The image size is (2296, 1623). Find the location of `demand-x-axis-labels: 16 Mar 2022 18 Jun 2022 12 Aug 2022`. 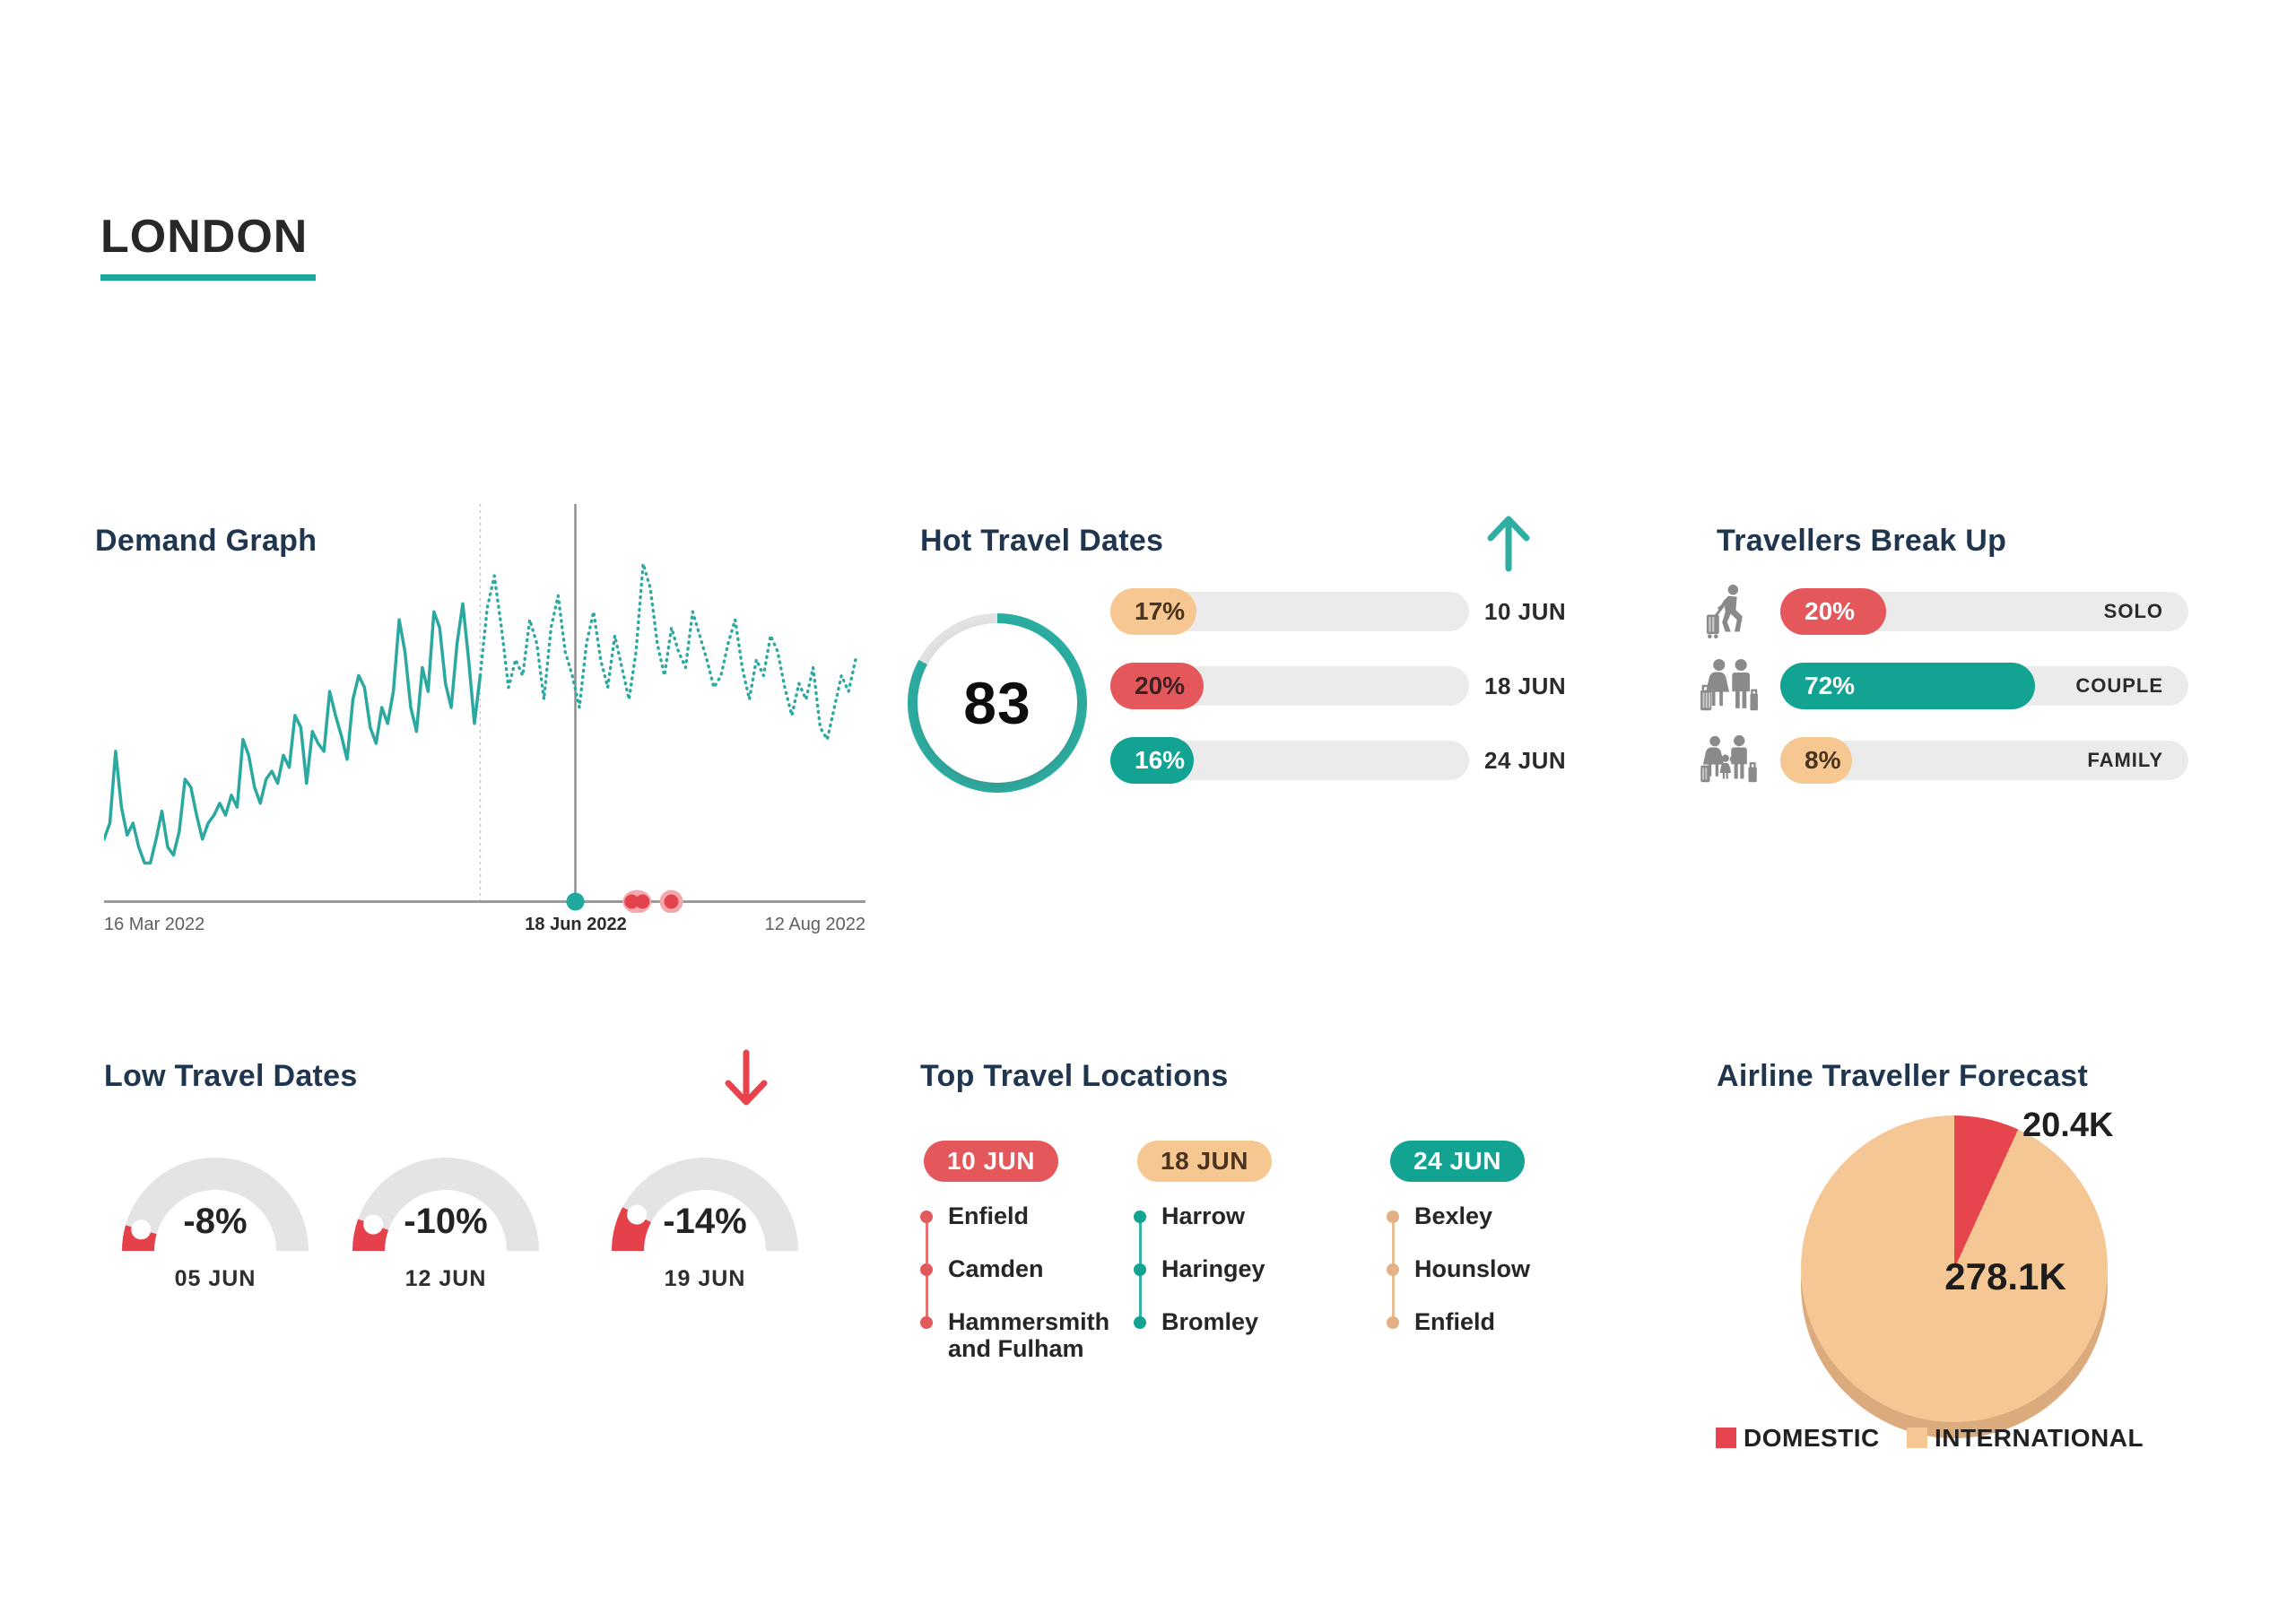

demand-x-axis-labels: 16 Mar 2022 18 Jun 2022 12 Aug 2022 is located at coordinates (484, 928).